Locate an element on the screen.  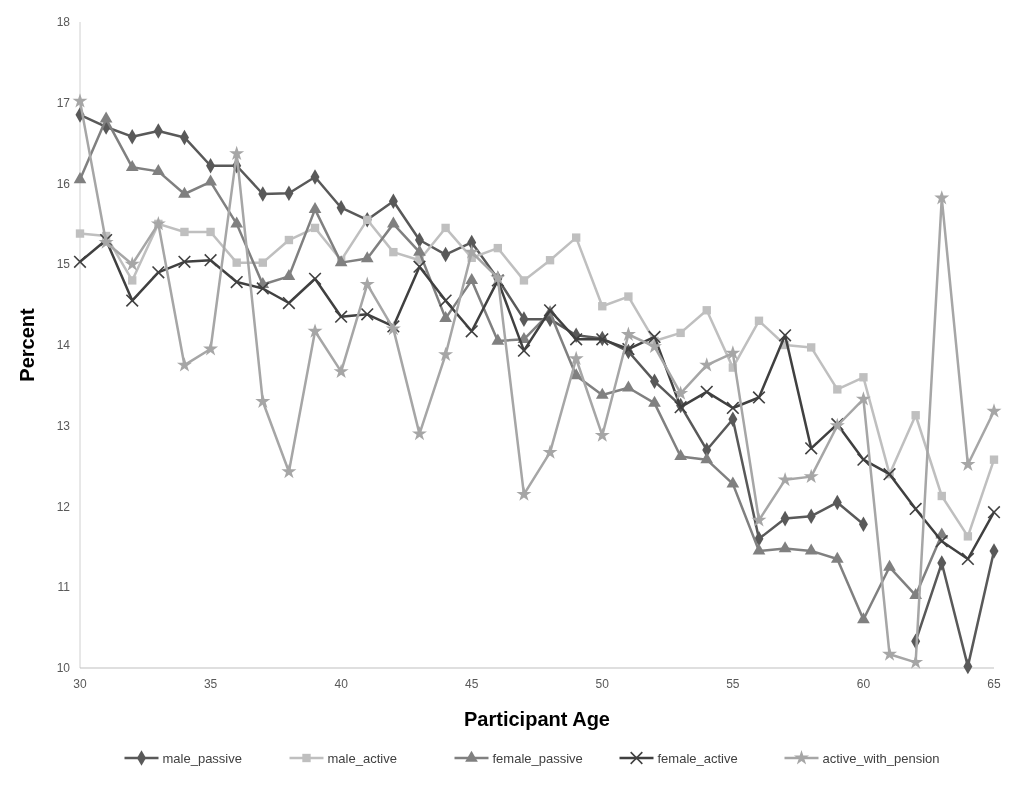
y-tick-label: 16 is located at coordinates (63, 183).